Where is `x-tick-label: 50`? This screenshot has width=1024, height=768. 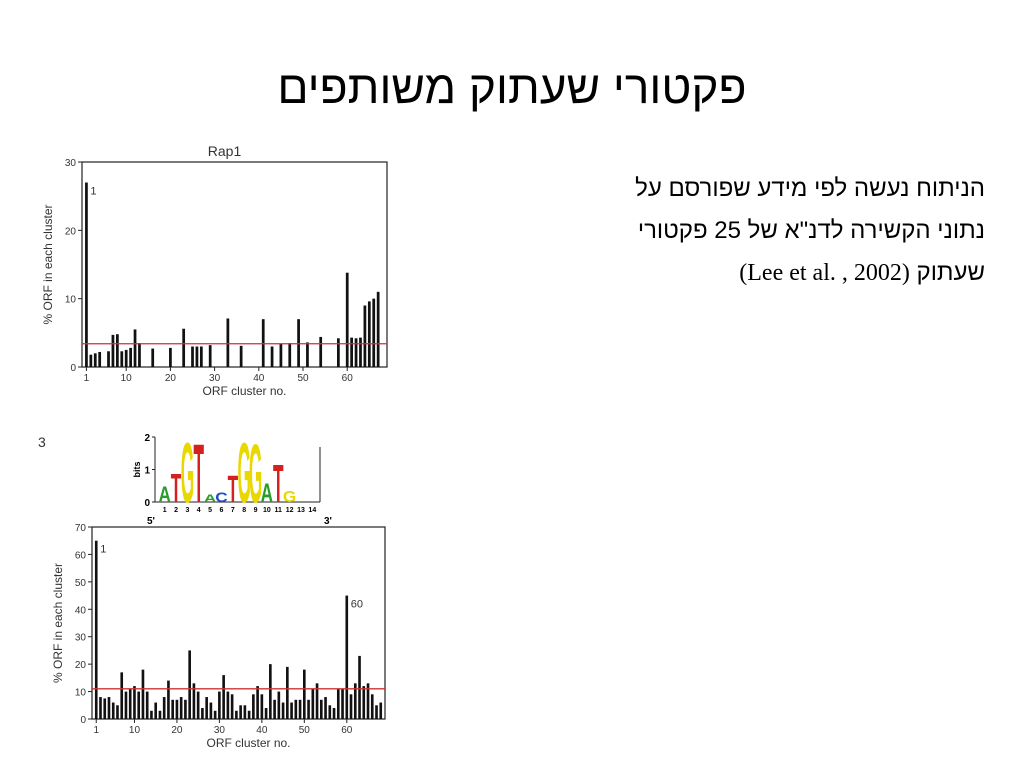 x-tick-label: 50 is located at coordinates (303, 378).